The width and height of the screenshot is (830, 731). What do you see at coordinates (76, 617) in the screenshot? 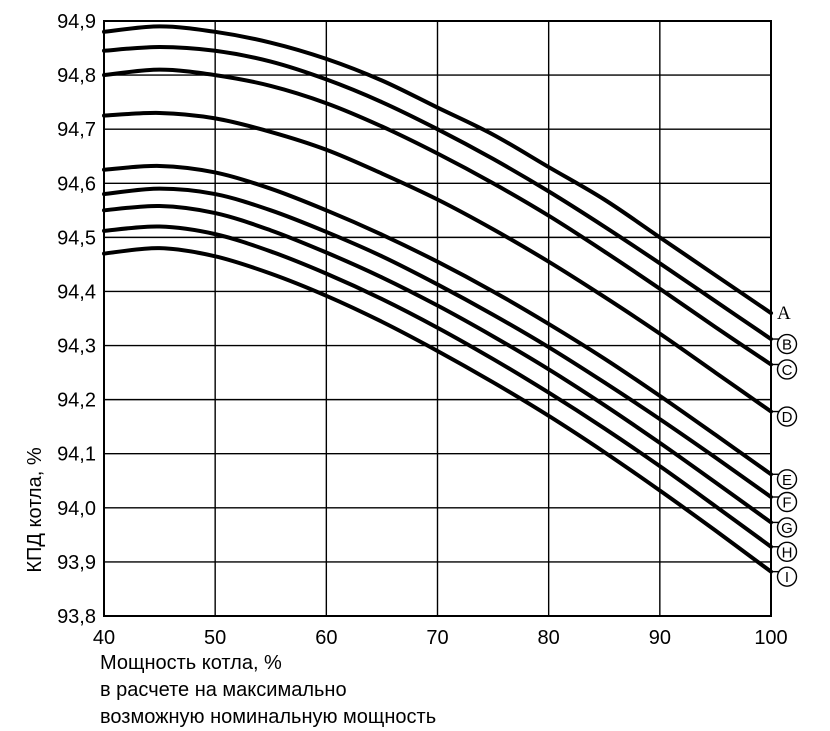
I see `y-tick-label: 93,8` at bounding box center [76, 617].